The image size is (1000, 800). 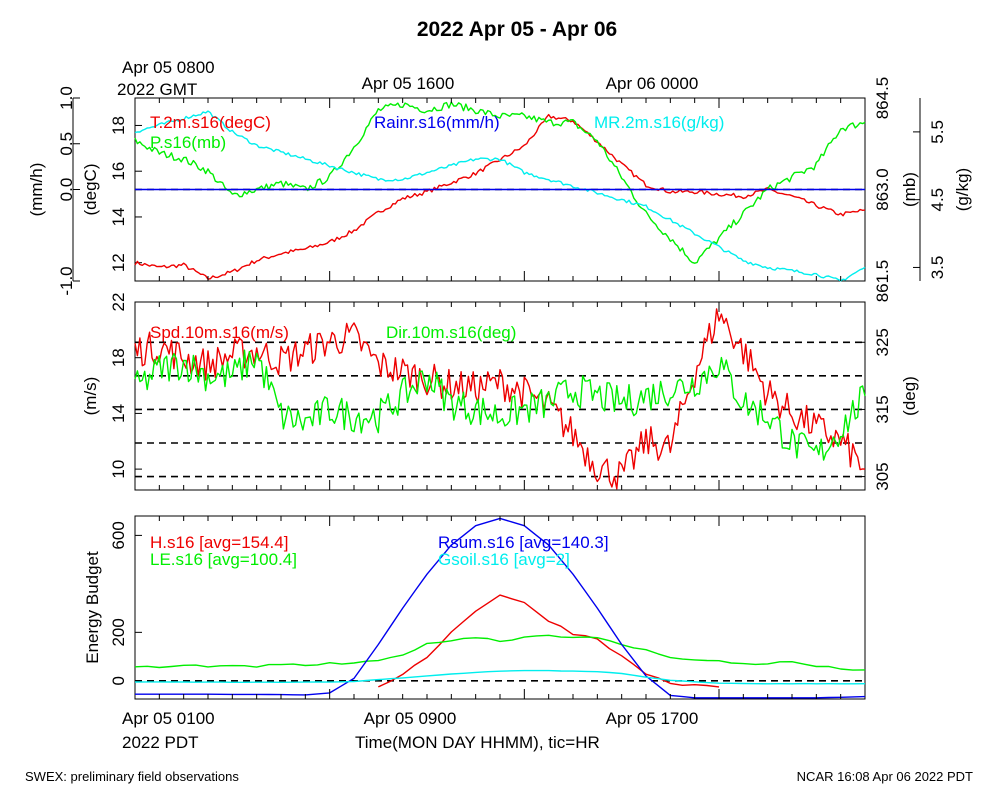 I want to click on legend-wind-speed: Spd.10m.s16(m/s), so click(x=219, y=332).